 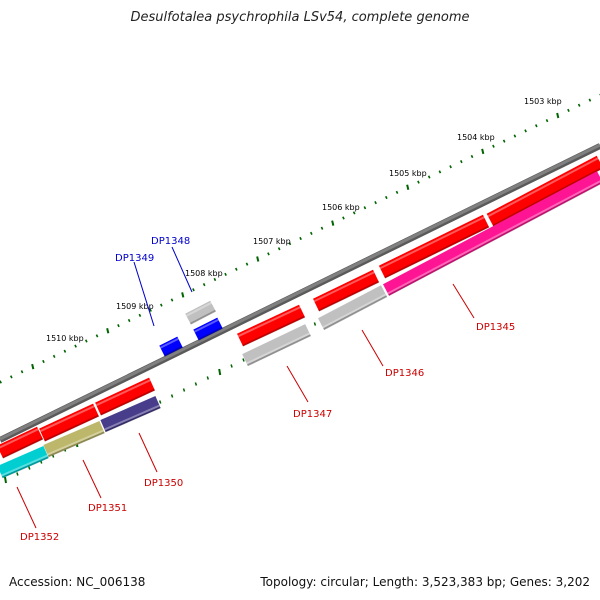 I want to click on gene-label-dp1347: DP1347, so click(x=312, y=414).